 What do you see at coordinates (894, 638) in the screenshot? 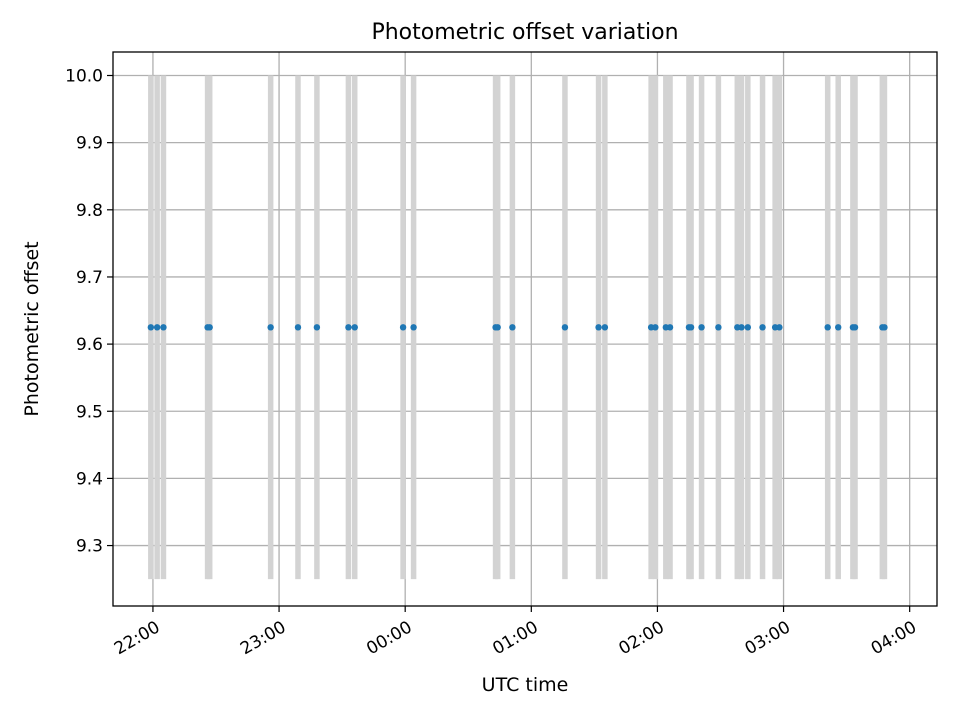
I see `x-tick-label: 04:00` at bounding box center [894, 638].